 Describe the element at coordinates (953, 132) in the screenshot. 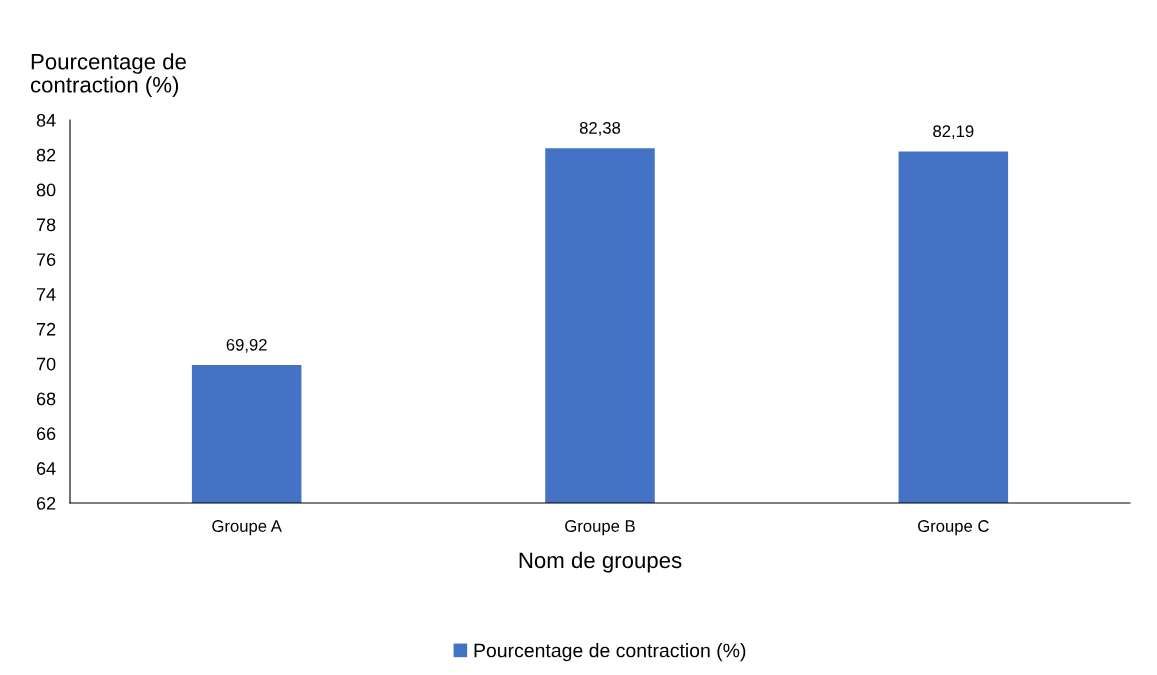

I see `data-label: 82,19` at that location.